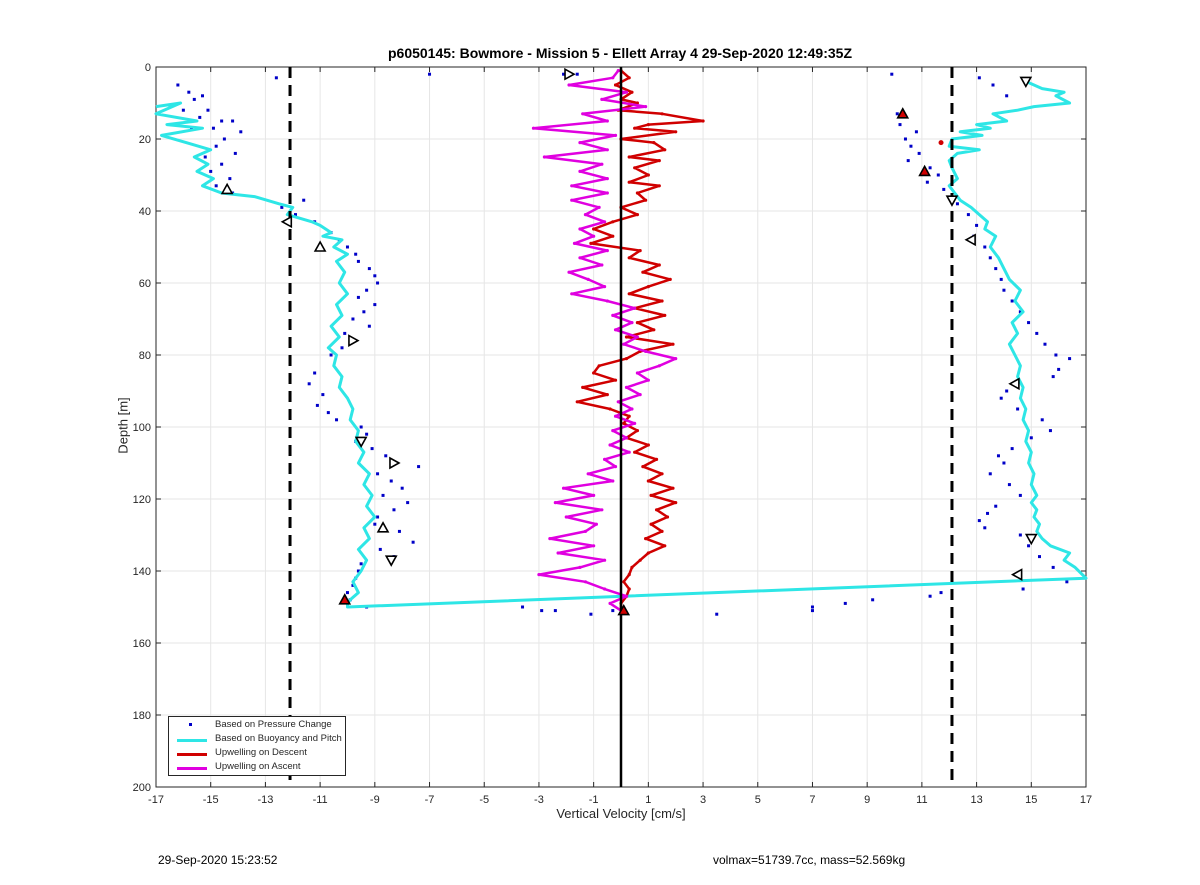  I want to click on x-tick-label: -3, so click(539, 800).